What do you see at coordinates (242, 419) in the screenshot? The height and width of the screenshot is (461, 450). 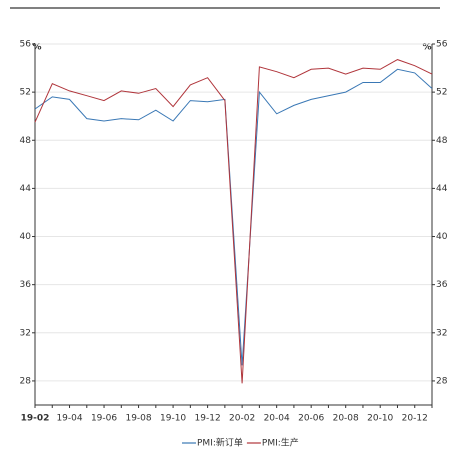 I see `x-tick-label: 20-02` at bounding box center [242, 419].